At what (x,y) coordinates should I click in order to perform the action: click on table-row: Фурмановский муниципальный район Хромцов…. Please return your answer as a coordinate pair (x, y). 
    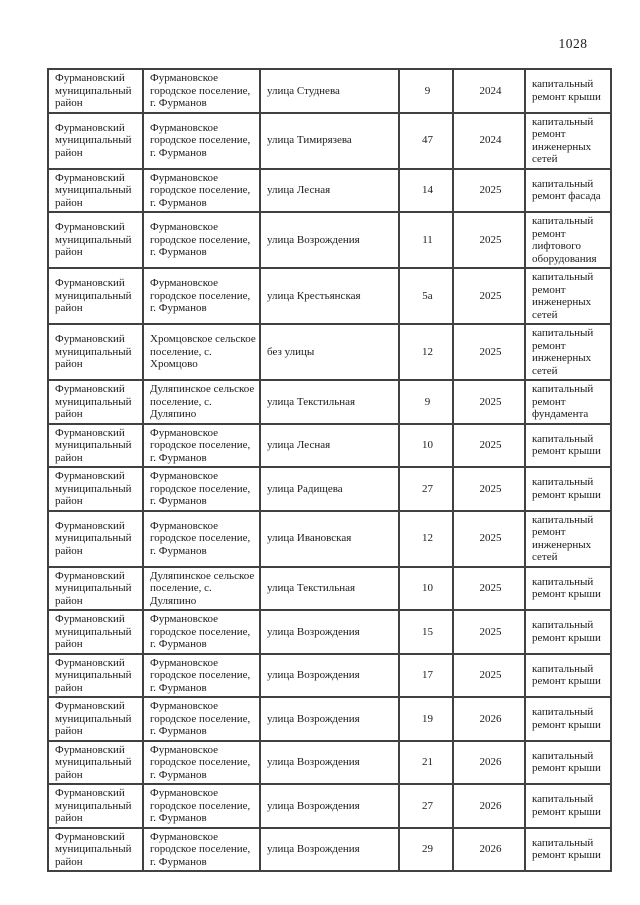
    Looking at the image, I should click on (329, 352).